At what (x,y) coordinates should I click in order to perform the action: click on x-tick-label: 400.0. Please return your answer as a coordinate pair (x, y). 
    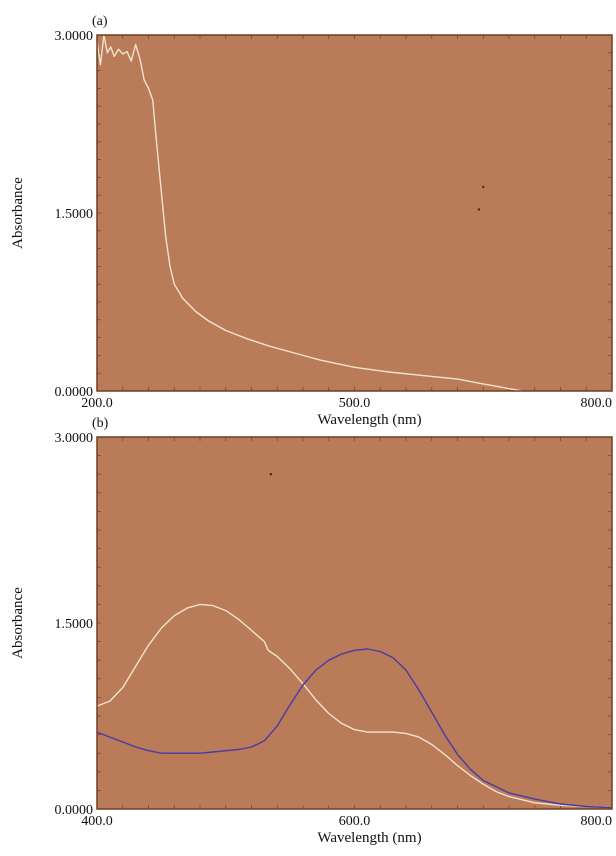
    Looking at the image, I should click on (97, 821).